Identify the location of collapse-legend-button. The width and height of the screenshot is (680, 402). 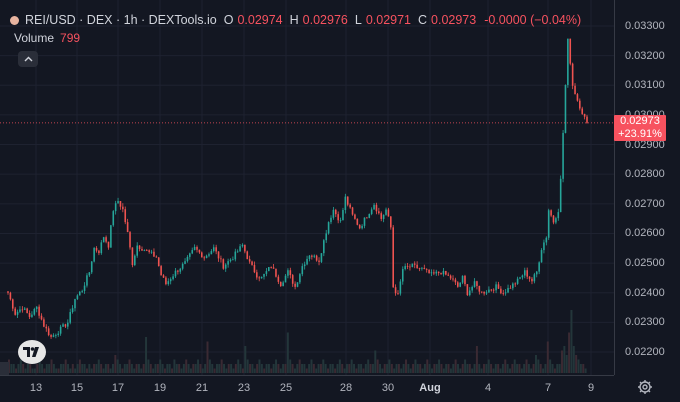
(28, 59).